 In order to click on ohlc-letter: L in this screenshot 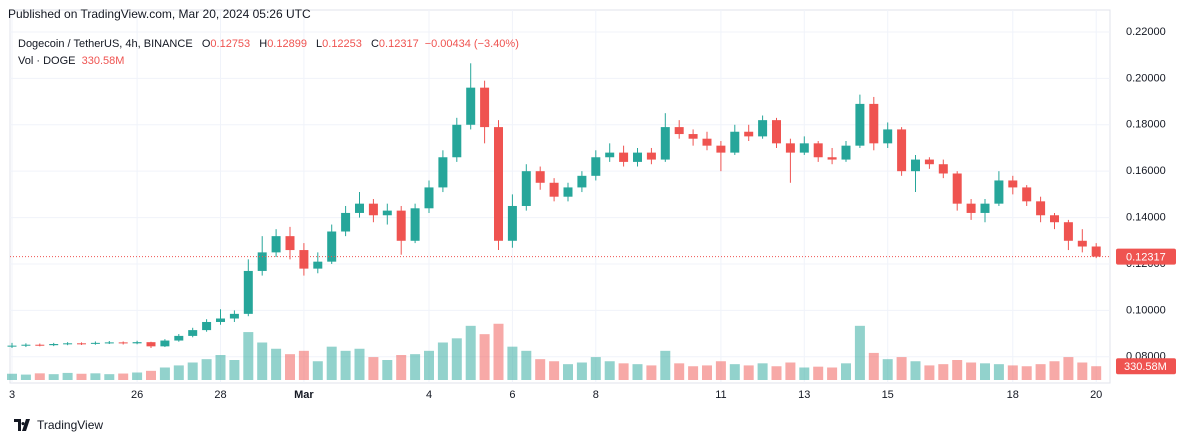, I will do `click(319, 44)`.